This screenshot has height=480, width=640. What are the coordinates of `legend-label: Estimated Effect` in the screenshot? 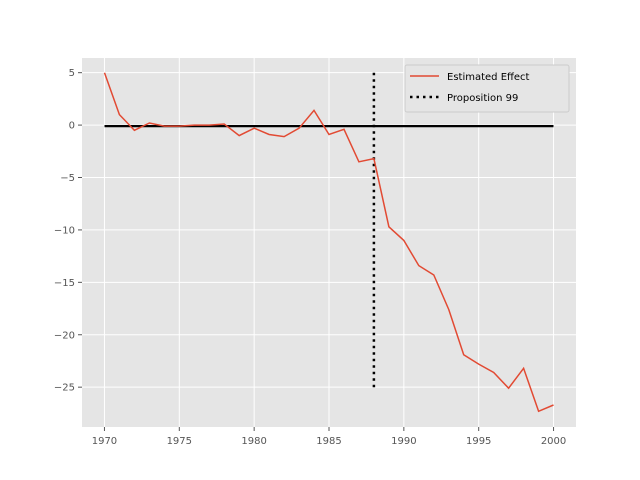 It's located at (488, 77).